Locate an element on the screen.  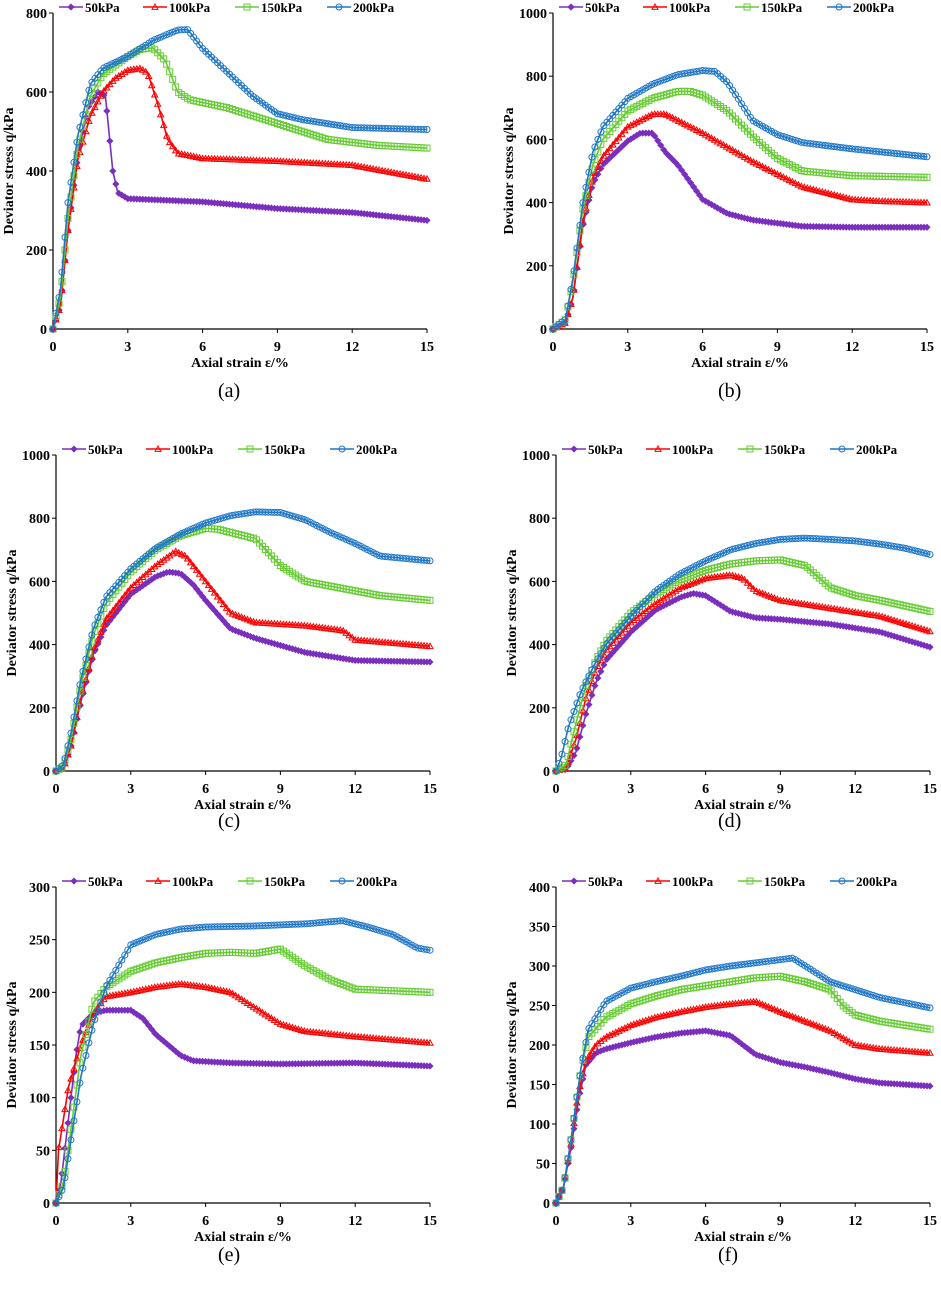
series-150kPa is located at coordinates (243, 1076).